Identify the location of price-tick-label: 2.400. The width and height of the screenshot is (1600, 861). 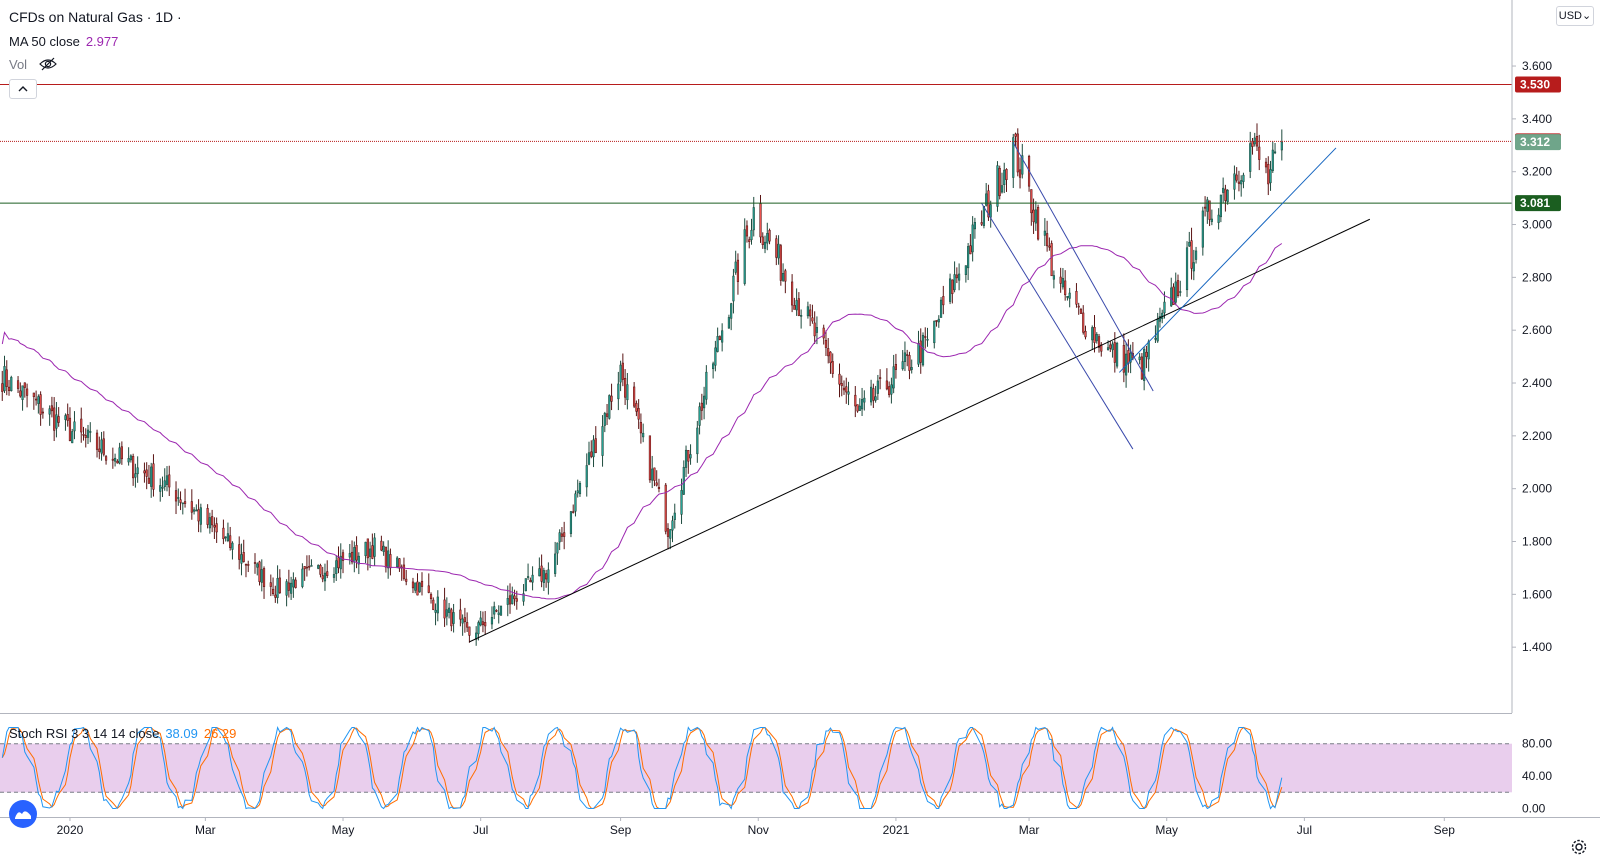
(1537, 383).